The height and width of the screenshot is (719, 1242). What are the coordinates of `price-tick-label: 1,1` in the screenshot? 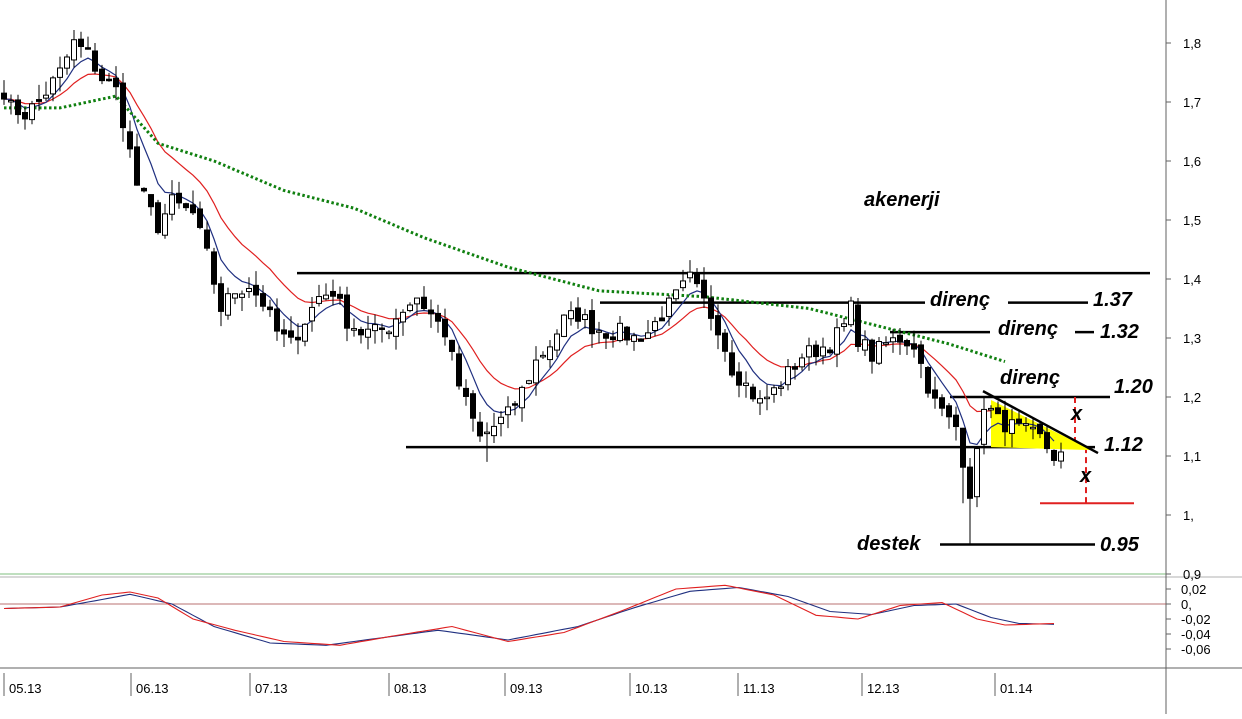 It's located at (1192, 456).